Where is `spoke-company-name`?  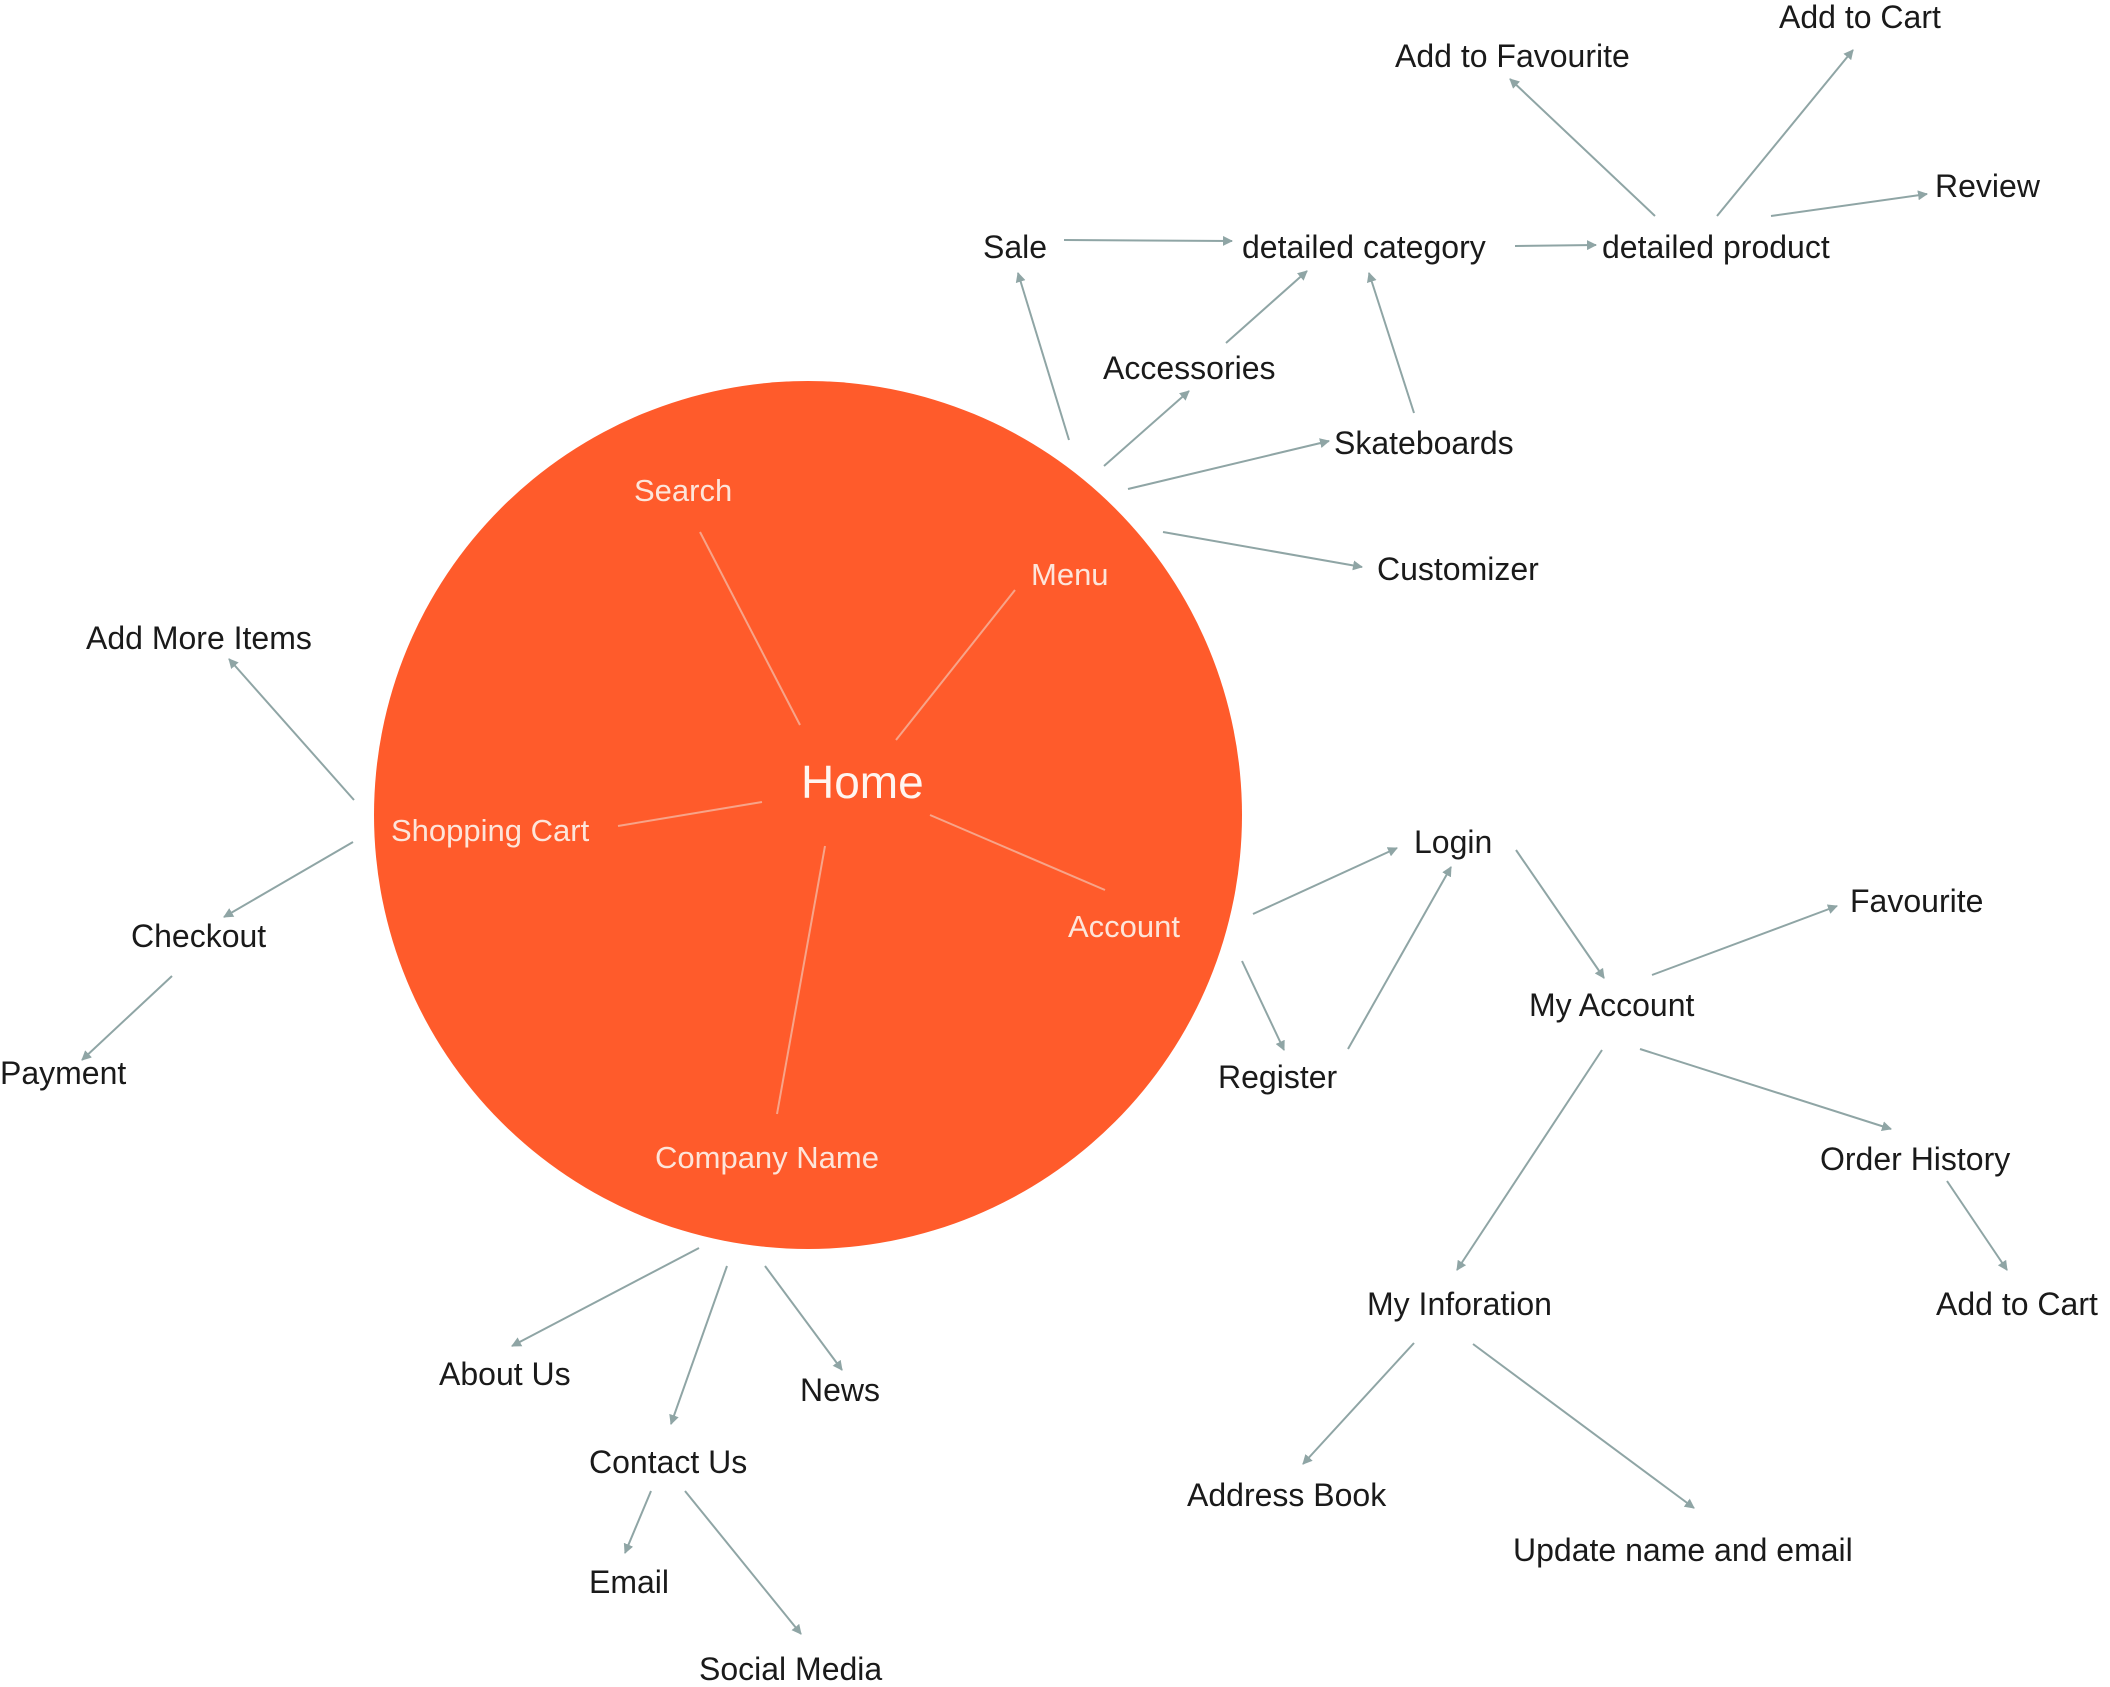 spoke-company-name is located at coordinates (801, 980).